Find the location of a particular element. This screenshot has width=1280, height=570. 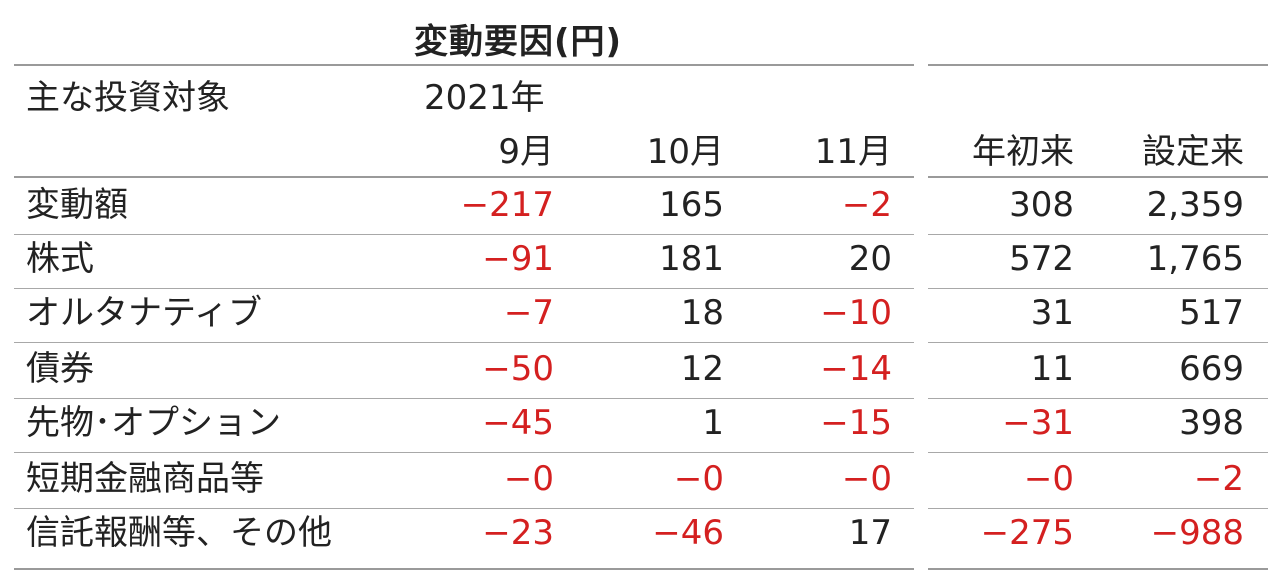

row-value-ytd: −31 is located at coordinates (1038, 423).